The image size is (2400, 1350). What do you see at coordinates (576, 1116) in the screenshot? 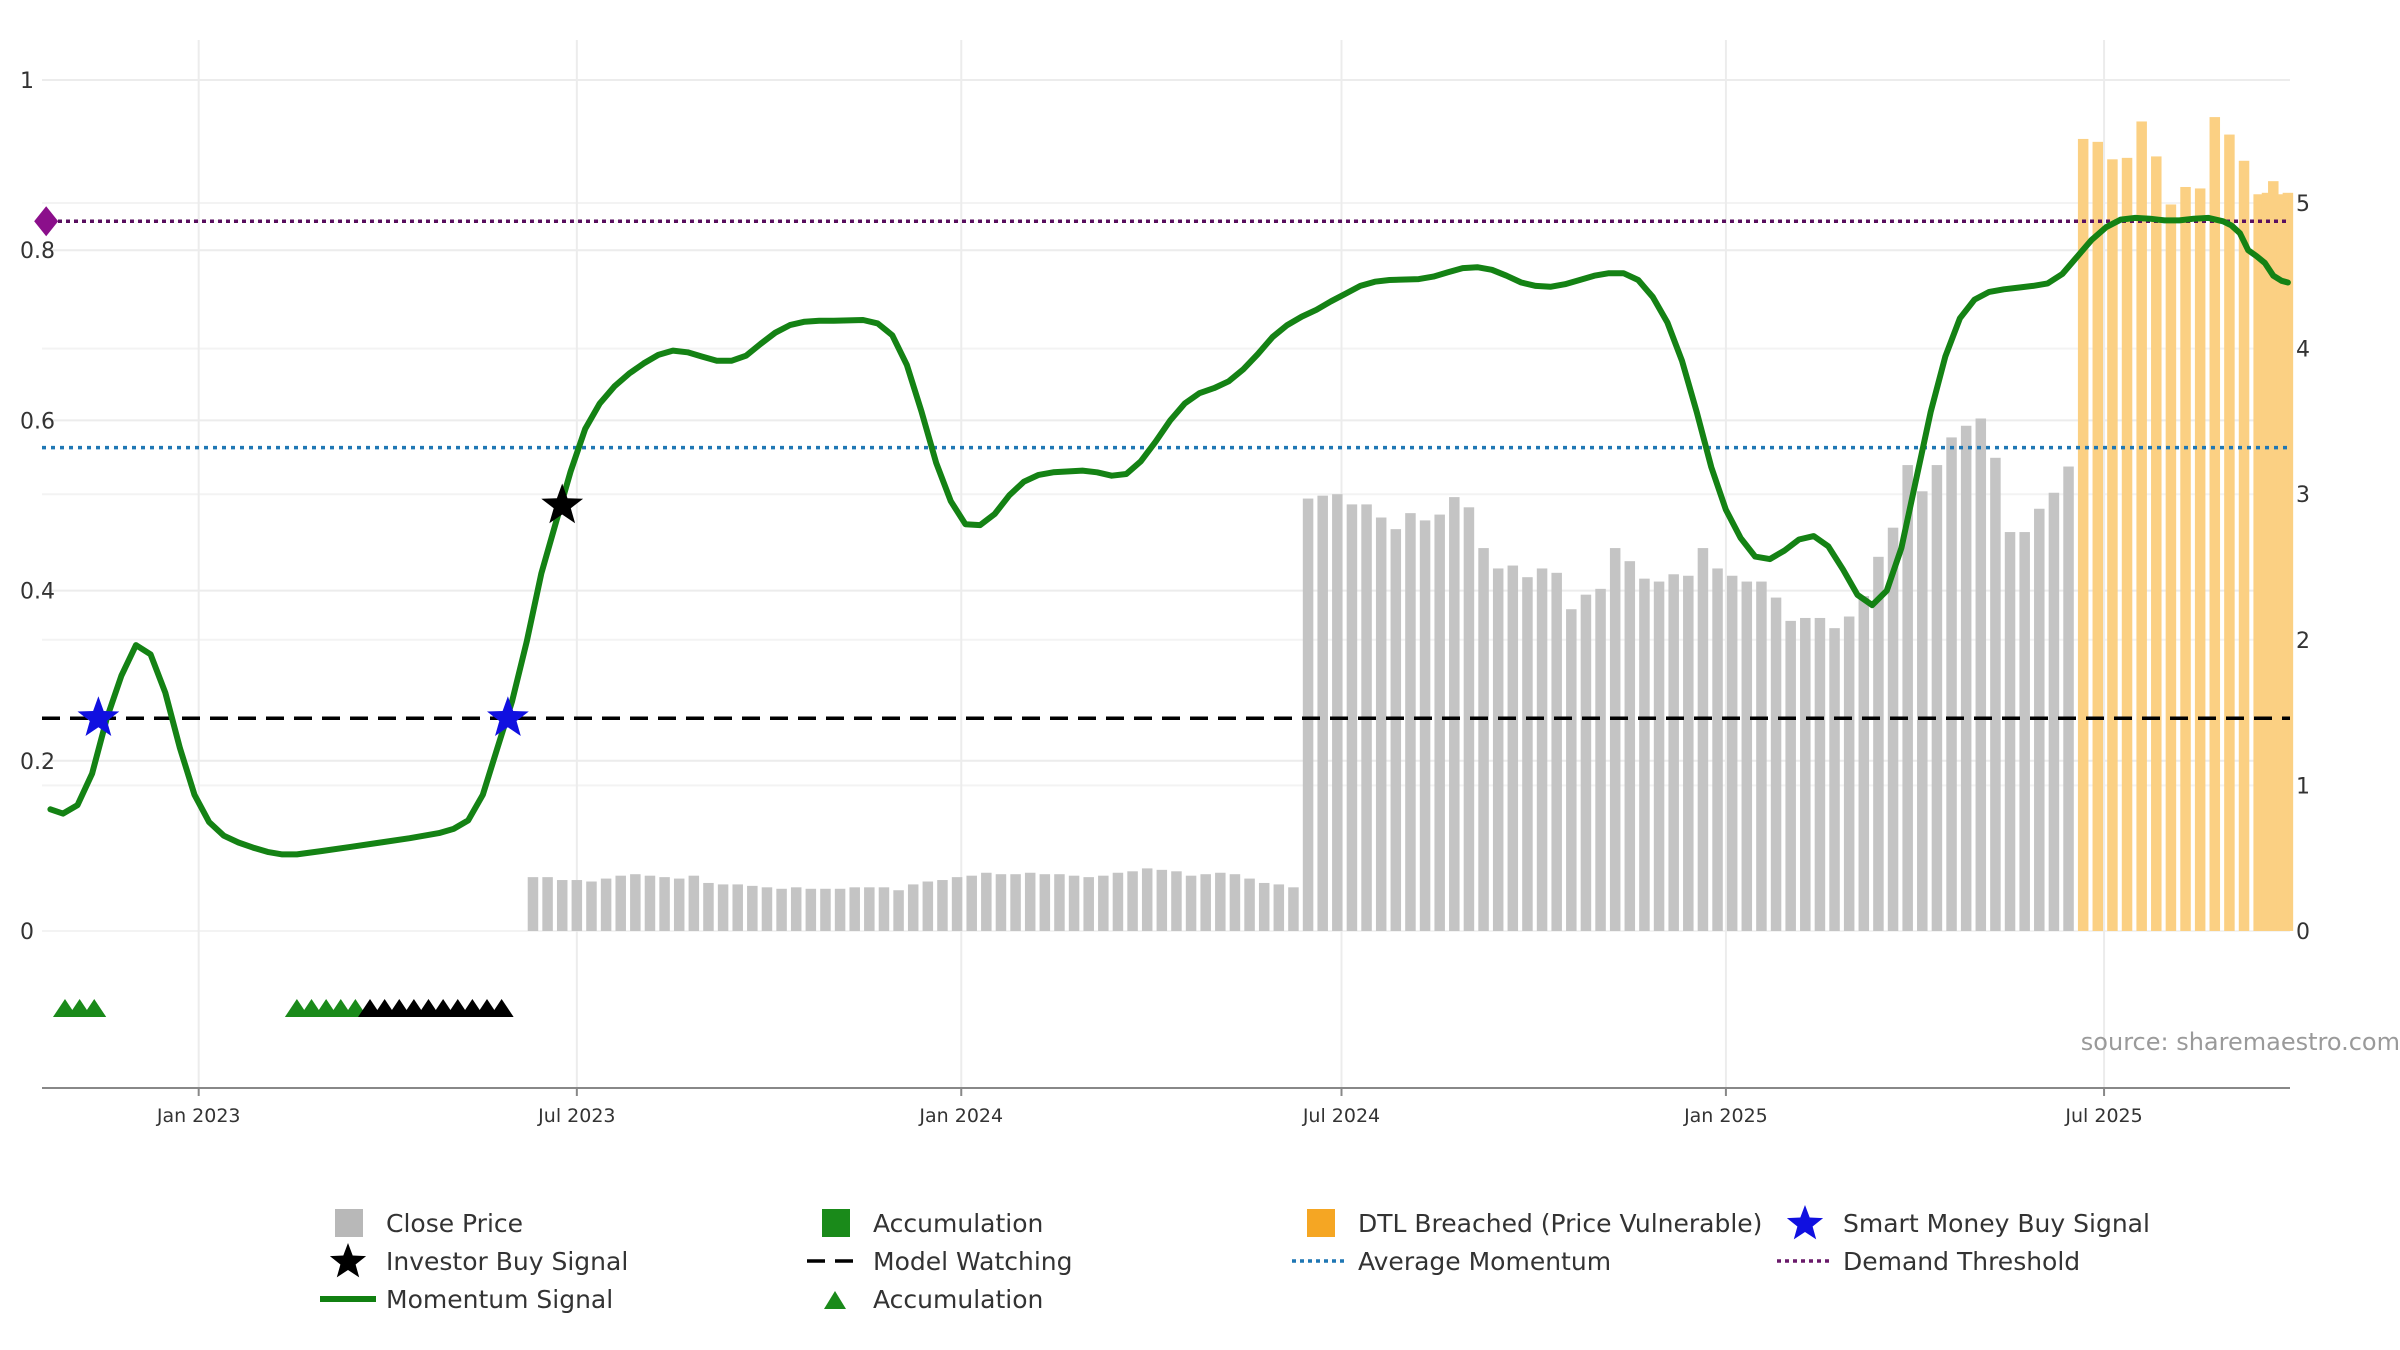
I see `x-tick-label: Jul 2023` at bounding box center [576, 1116].